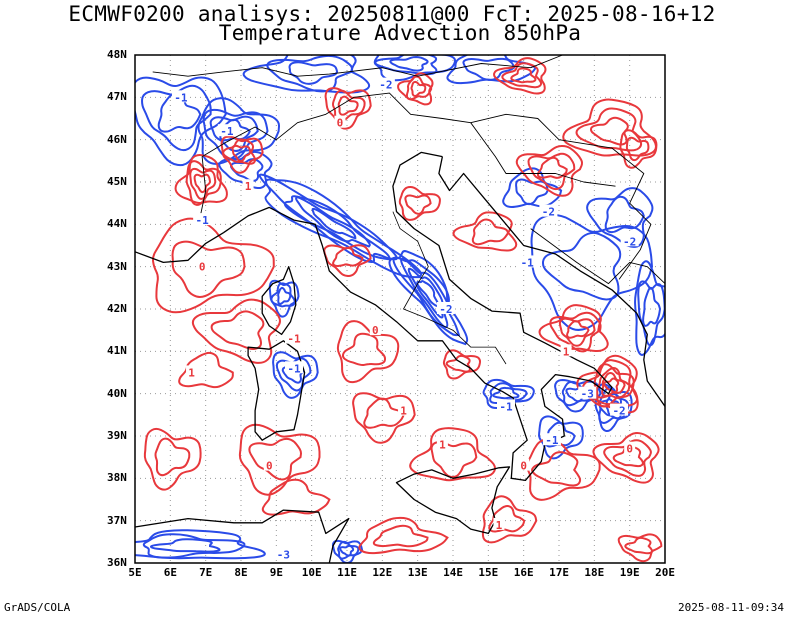 The width and height of the screenshot is (800, 618). I want to click on latitude-tick-label: 42N, so click(117, 308).